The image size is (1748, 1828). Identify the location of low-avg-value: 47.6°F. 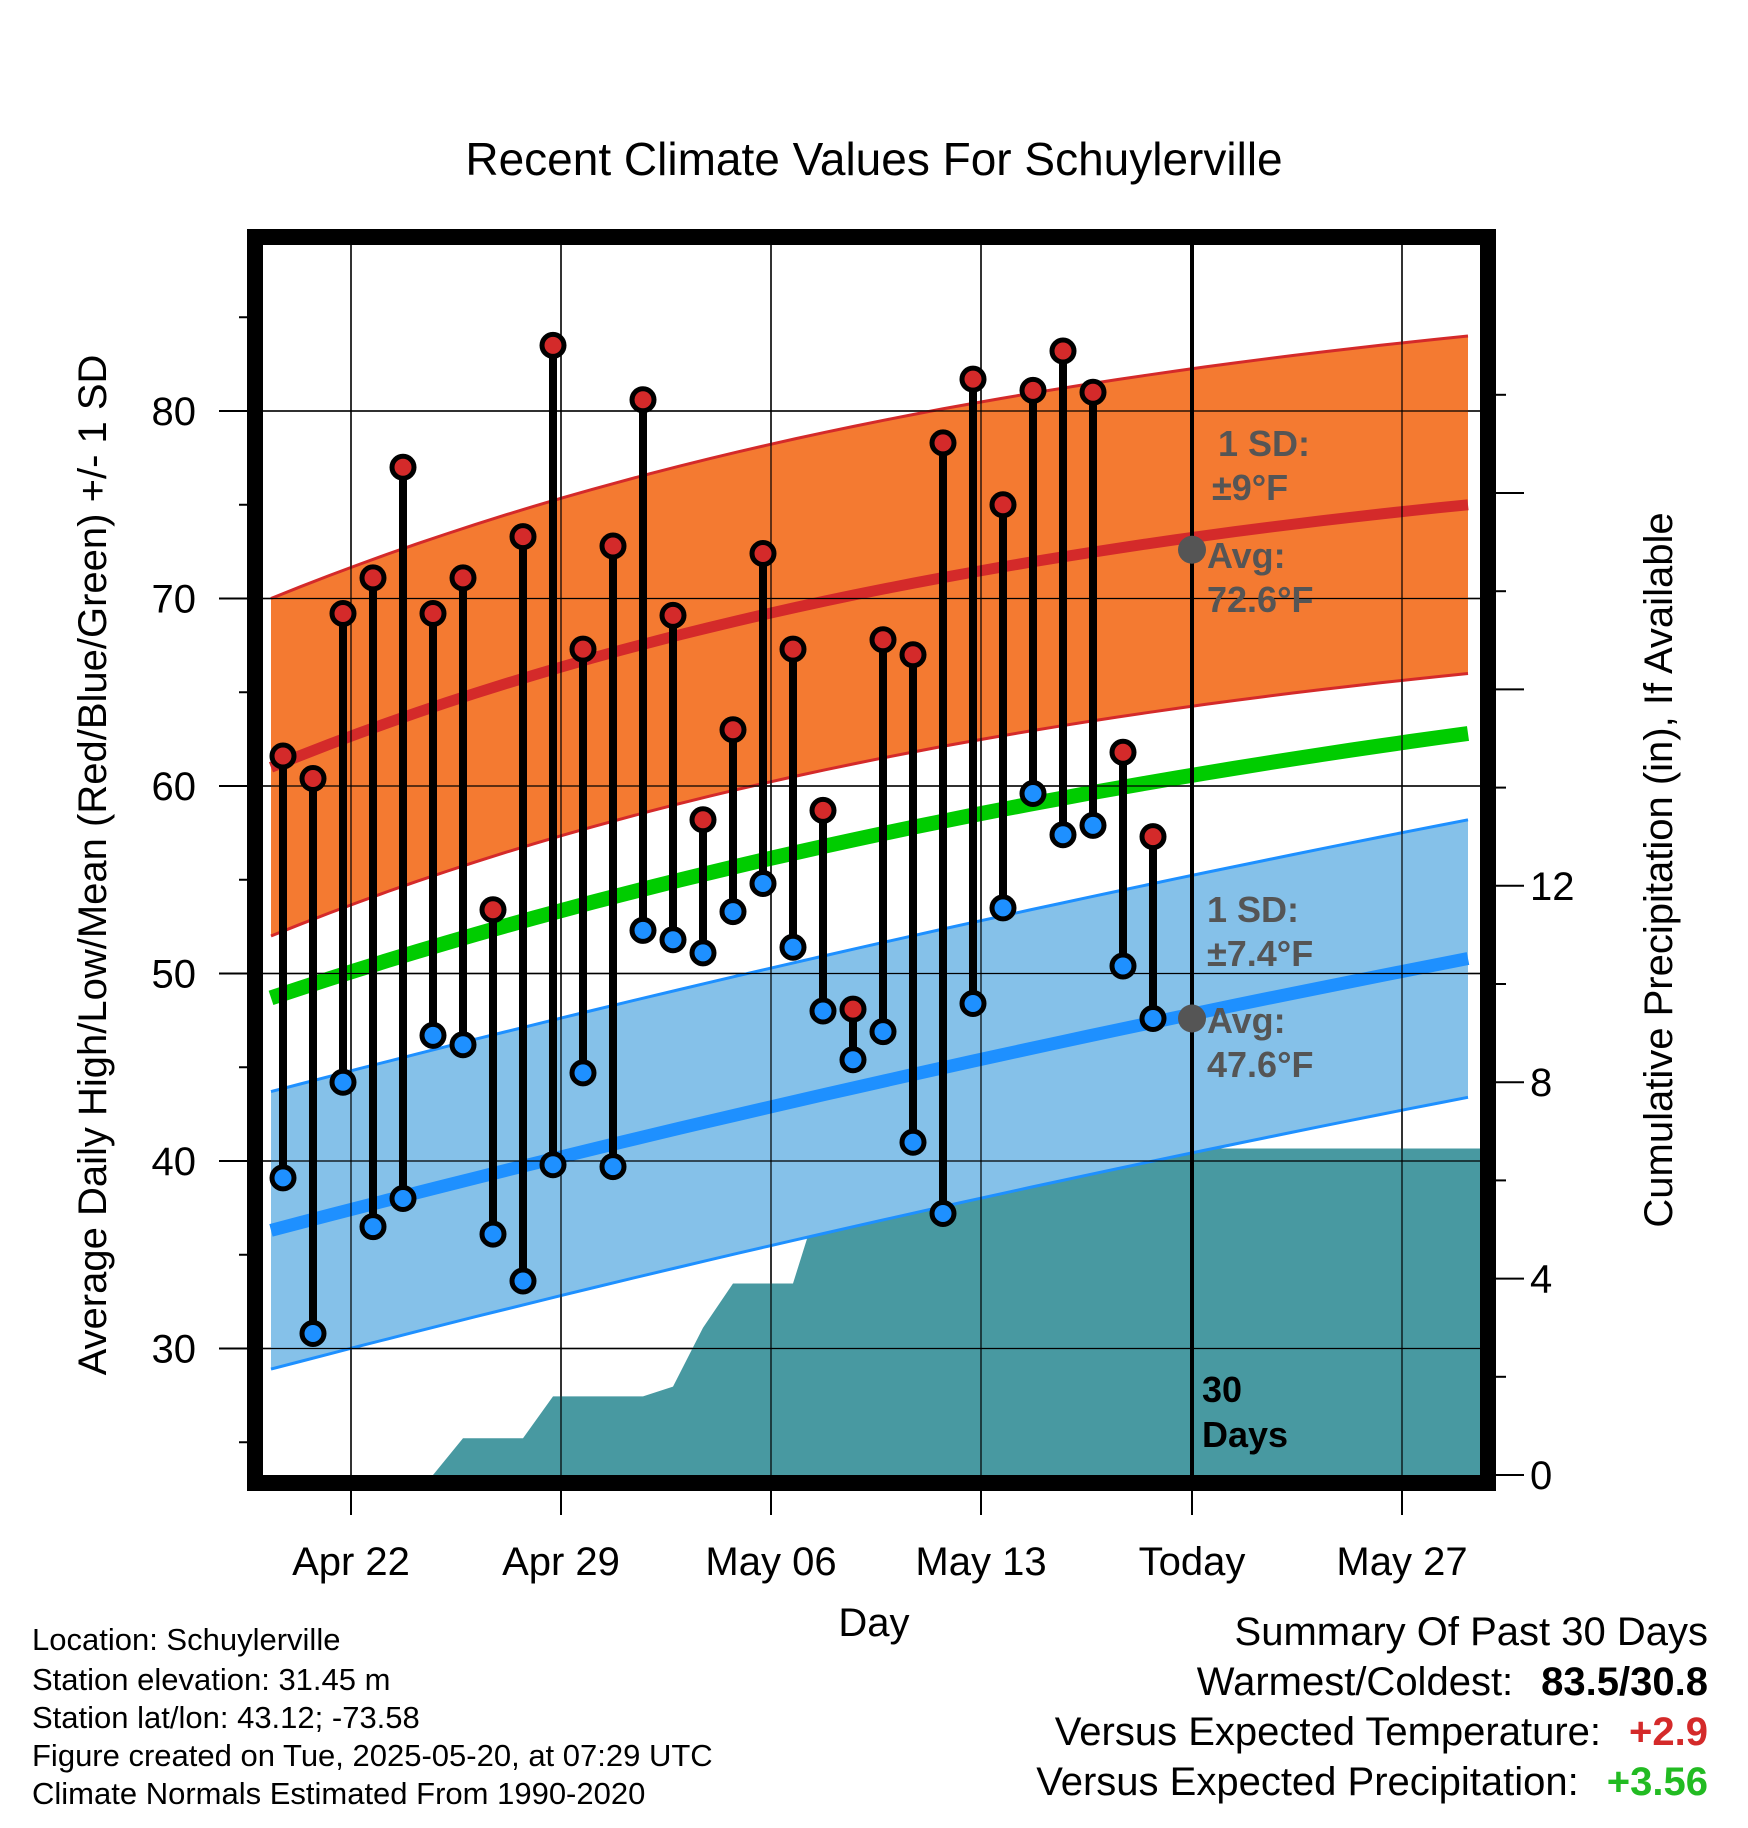
(1260, 1064).